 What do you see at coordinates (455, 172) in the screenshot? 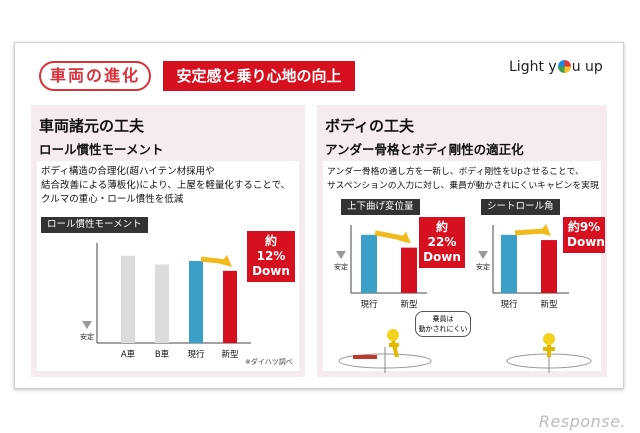
I see `desc-line: アンダー骨格の通し方を一新し、ボディ剛性をUpさせることで、` at bounding box center [455, 172].